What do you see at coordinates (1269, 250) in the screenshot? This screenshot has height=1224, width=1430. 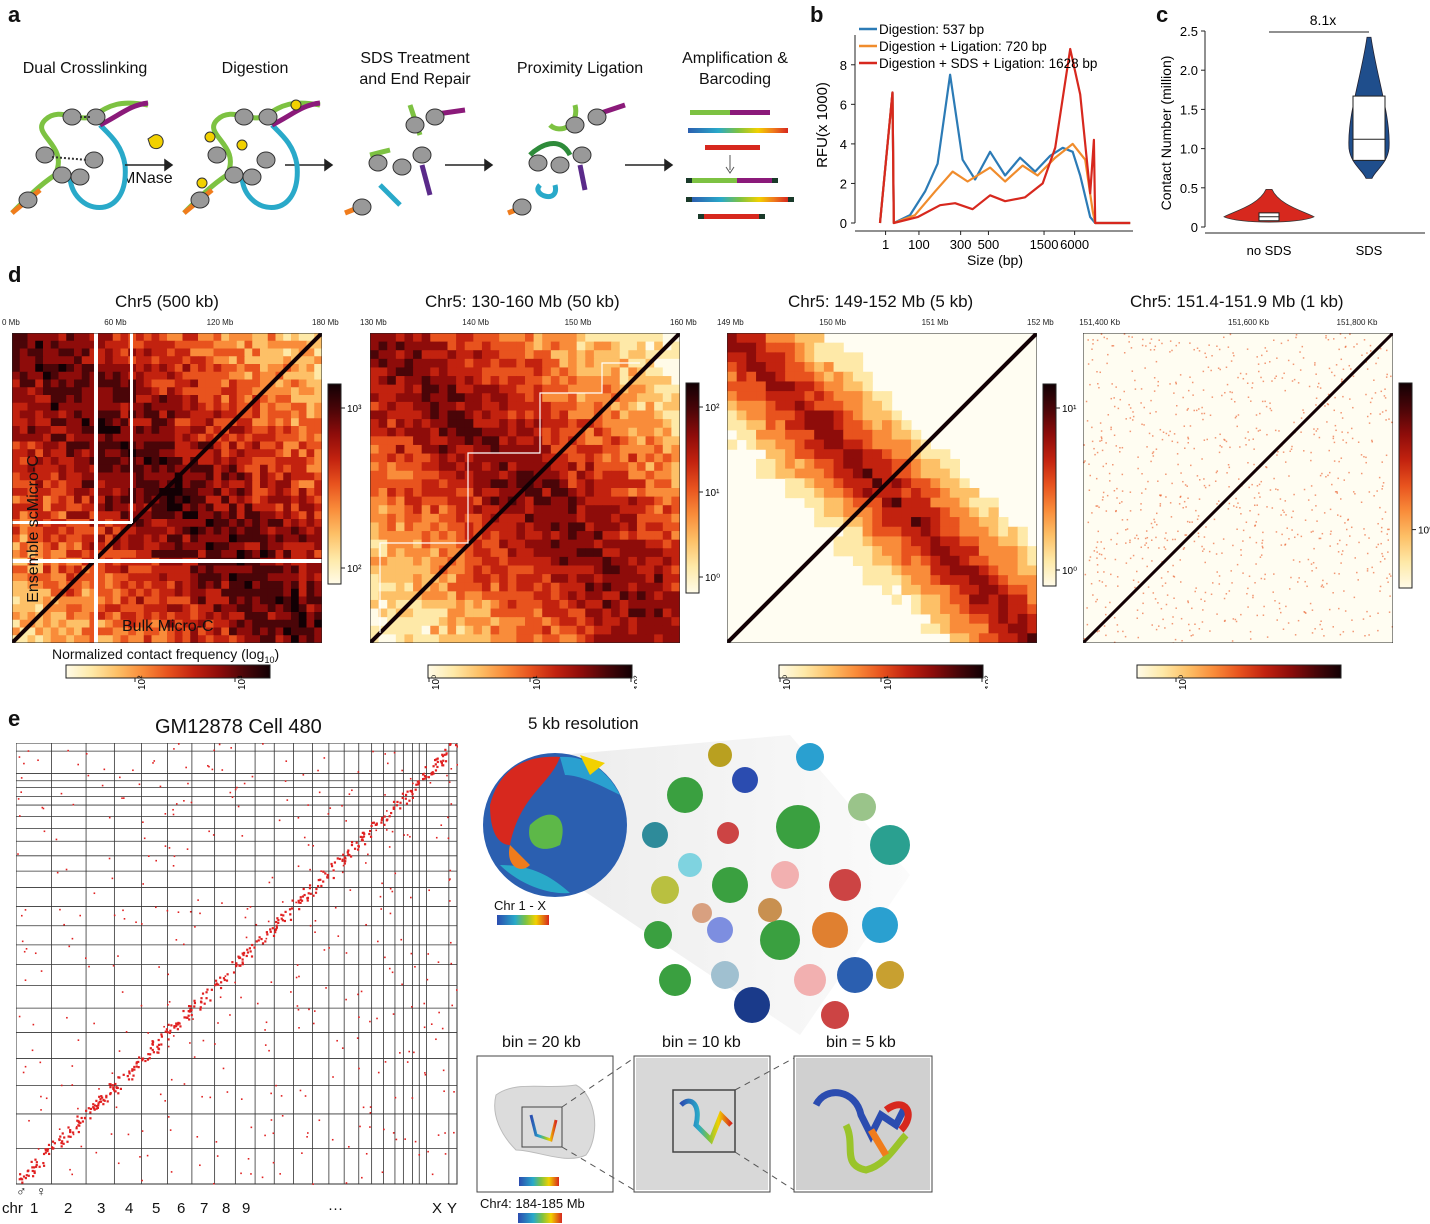 I see `c-xtick-label: no SDS` at bounding box center [1269, 250].